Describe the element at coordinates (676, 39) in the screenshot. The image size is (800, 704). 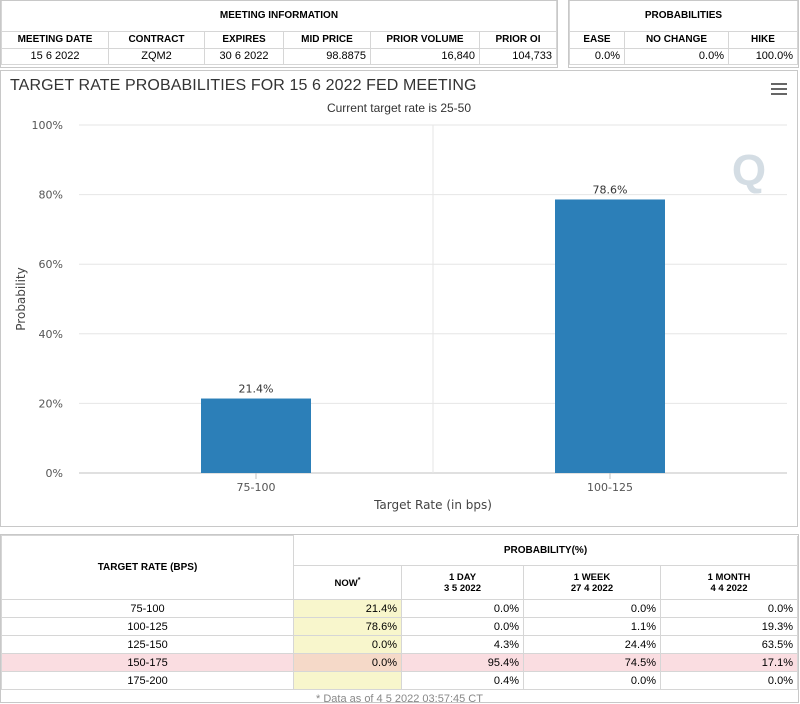
I see `col-no-change: NO CHANGE` at that location.